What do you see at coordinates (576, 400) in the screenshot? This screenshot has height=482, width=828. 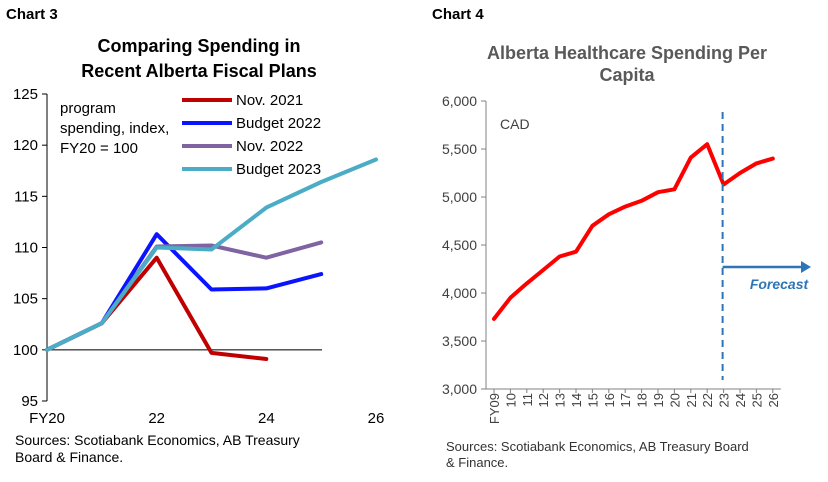 I see `chart4-x-tick-label: 14` at bounding box center [576, 400].